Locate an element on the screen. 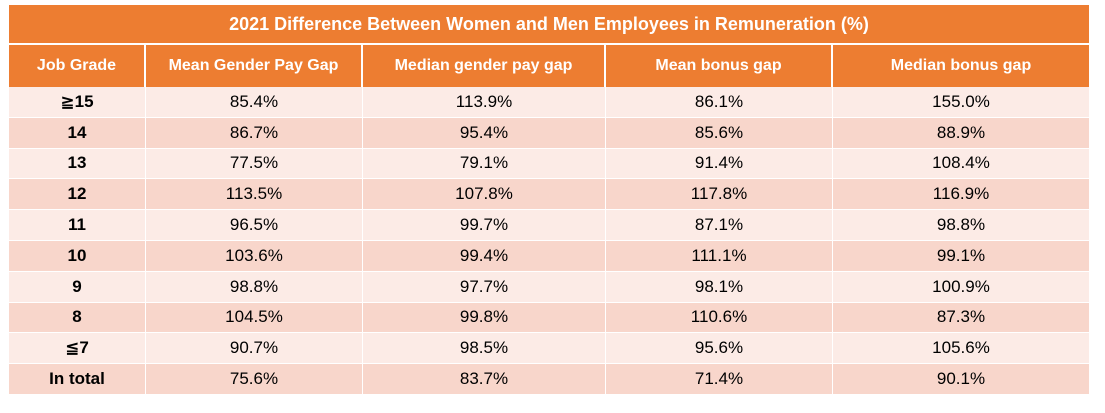  cell-mean-gender-pay-gap: 85.4% is located at coordinates (254, 102).